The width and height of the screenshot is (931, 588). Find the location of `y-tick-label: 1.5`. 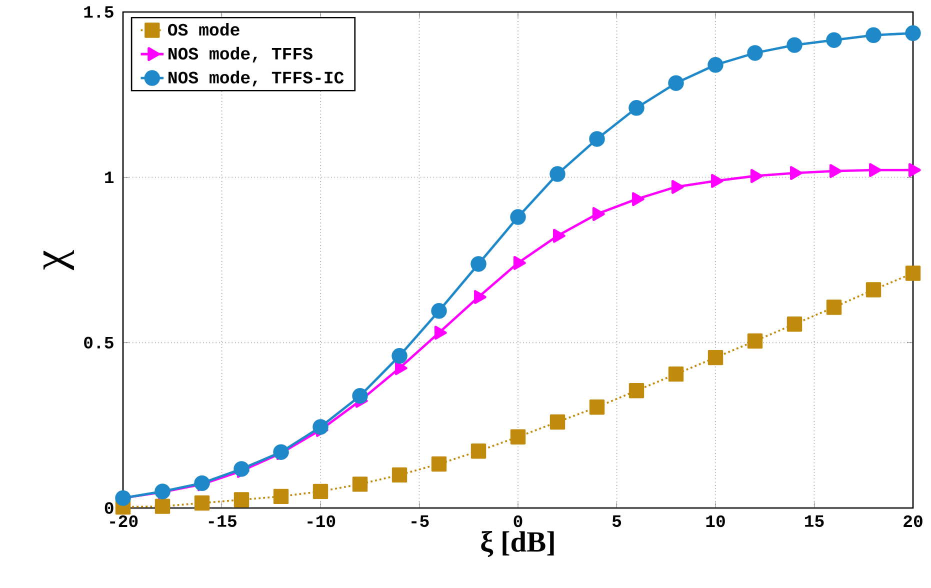

y-tick-label: 1.5 is located at coordinates (99, 12).